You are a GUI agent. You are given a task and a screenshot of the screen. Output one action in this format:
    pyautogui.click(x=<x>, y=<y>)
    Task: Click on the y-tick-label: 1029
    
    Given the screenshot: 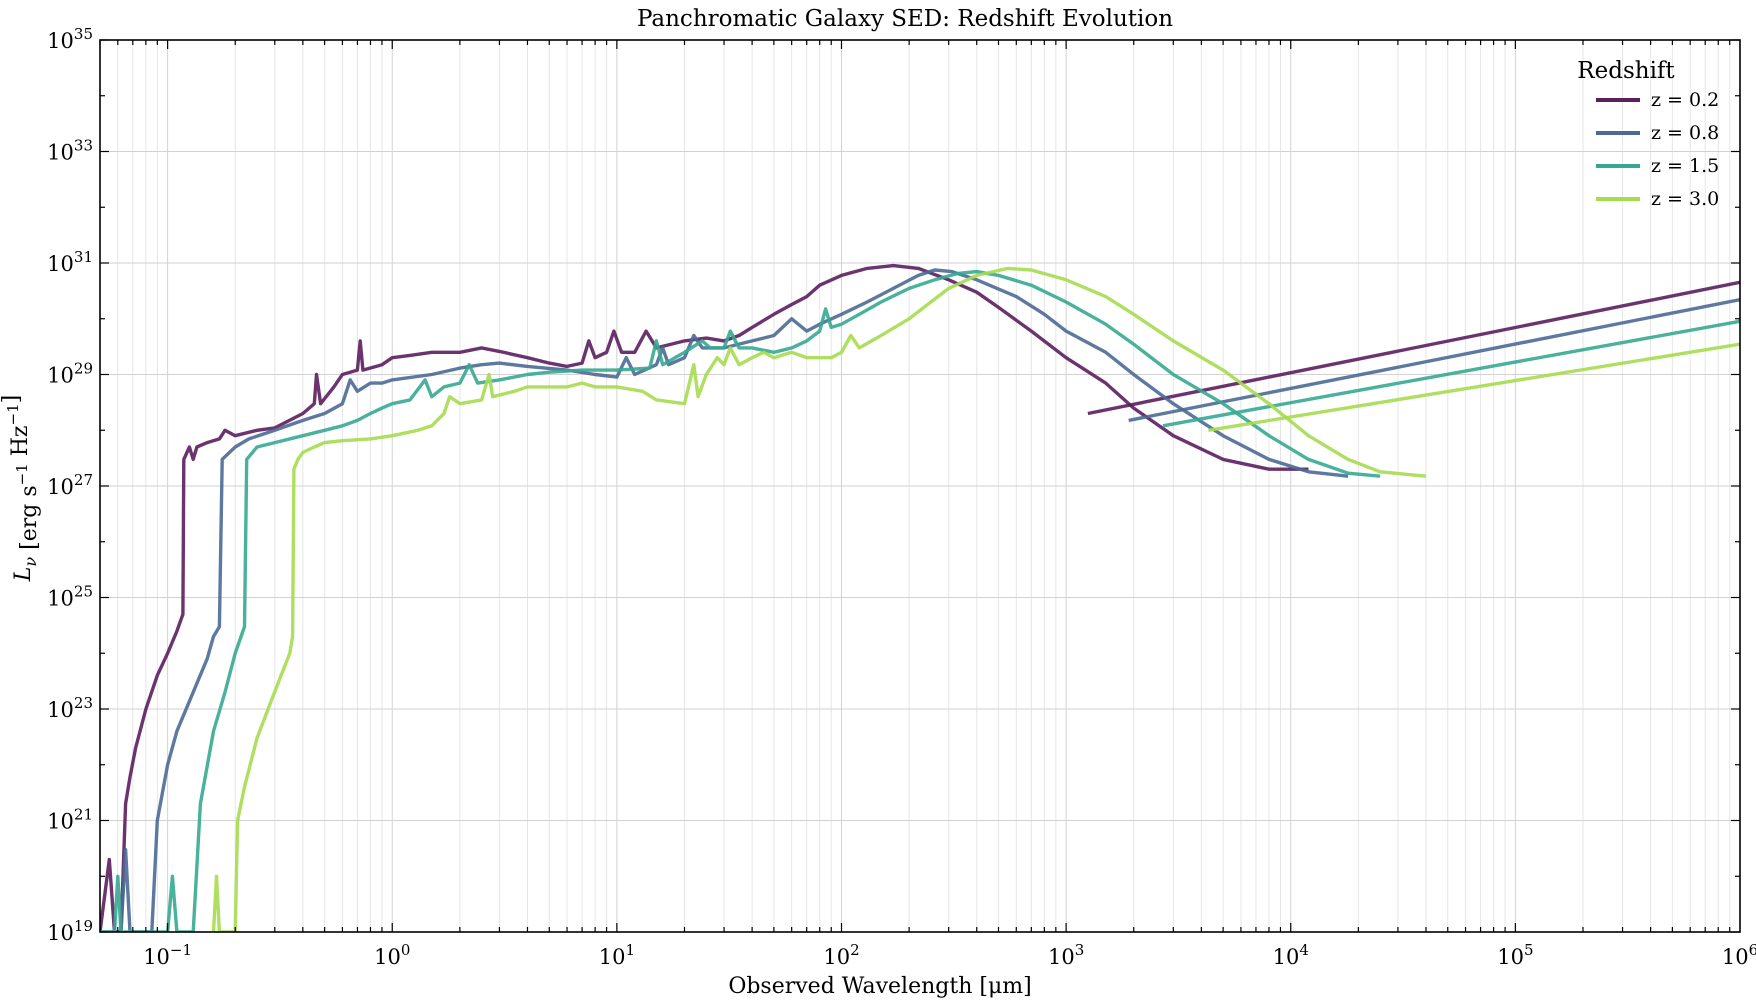 What is the action you would take?
    pyautogui.click(x=70, y=374)
    